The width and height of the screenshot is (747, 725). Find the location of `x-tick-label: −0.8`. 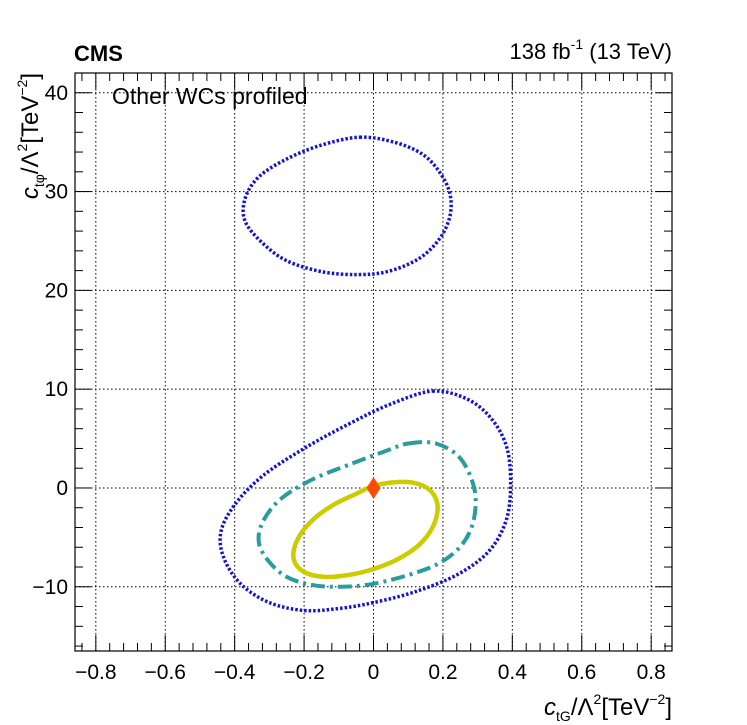

x-tick-label: −0.8 is located at coordinates (95, 672).